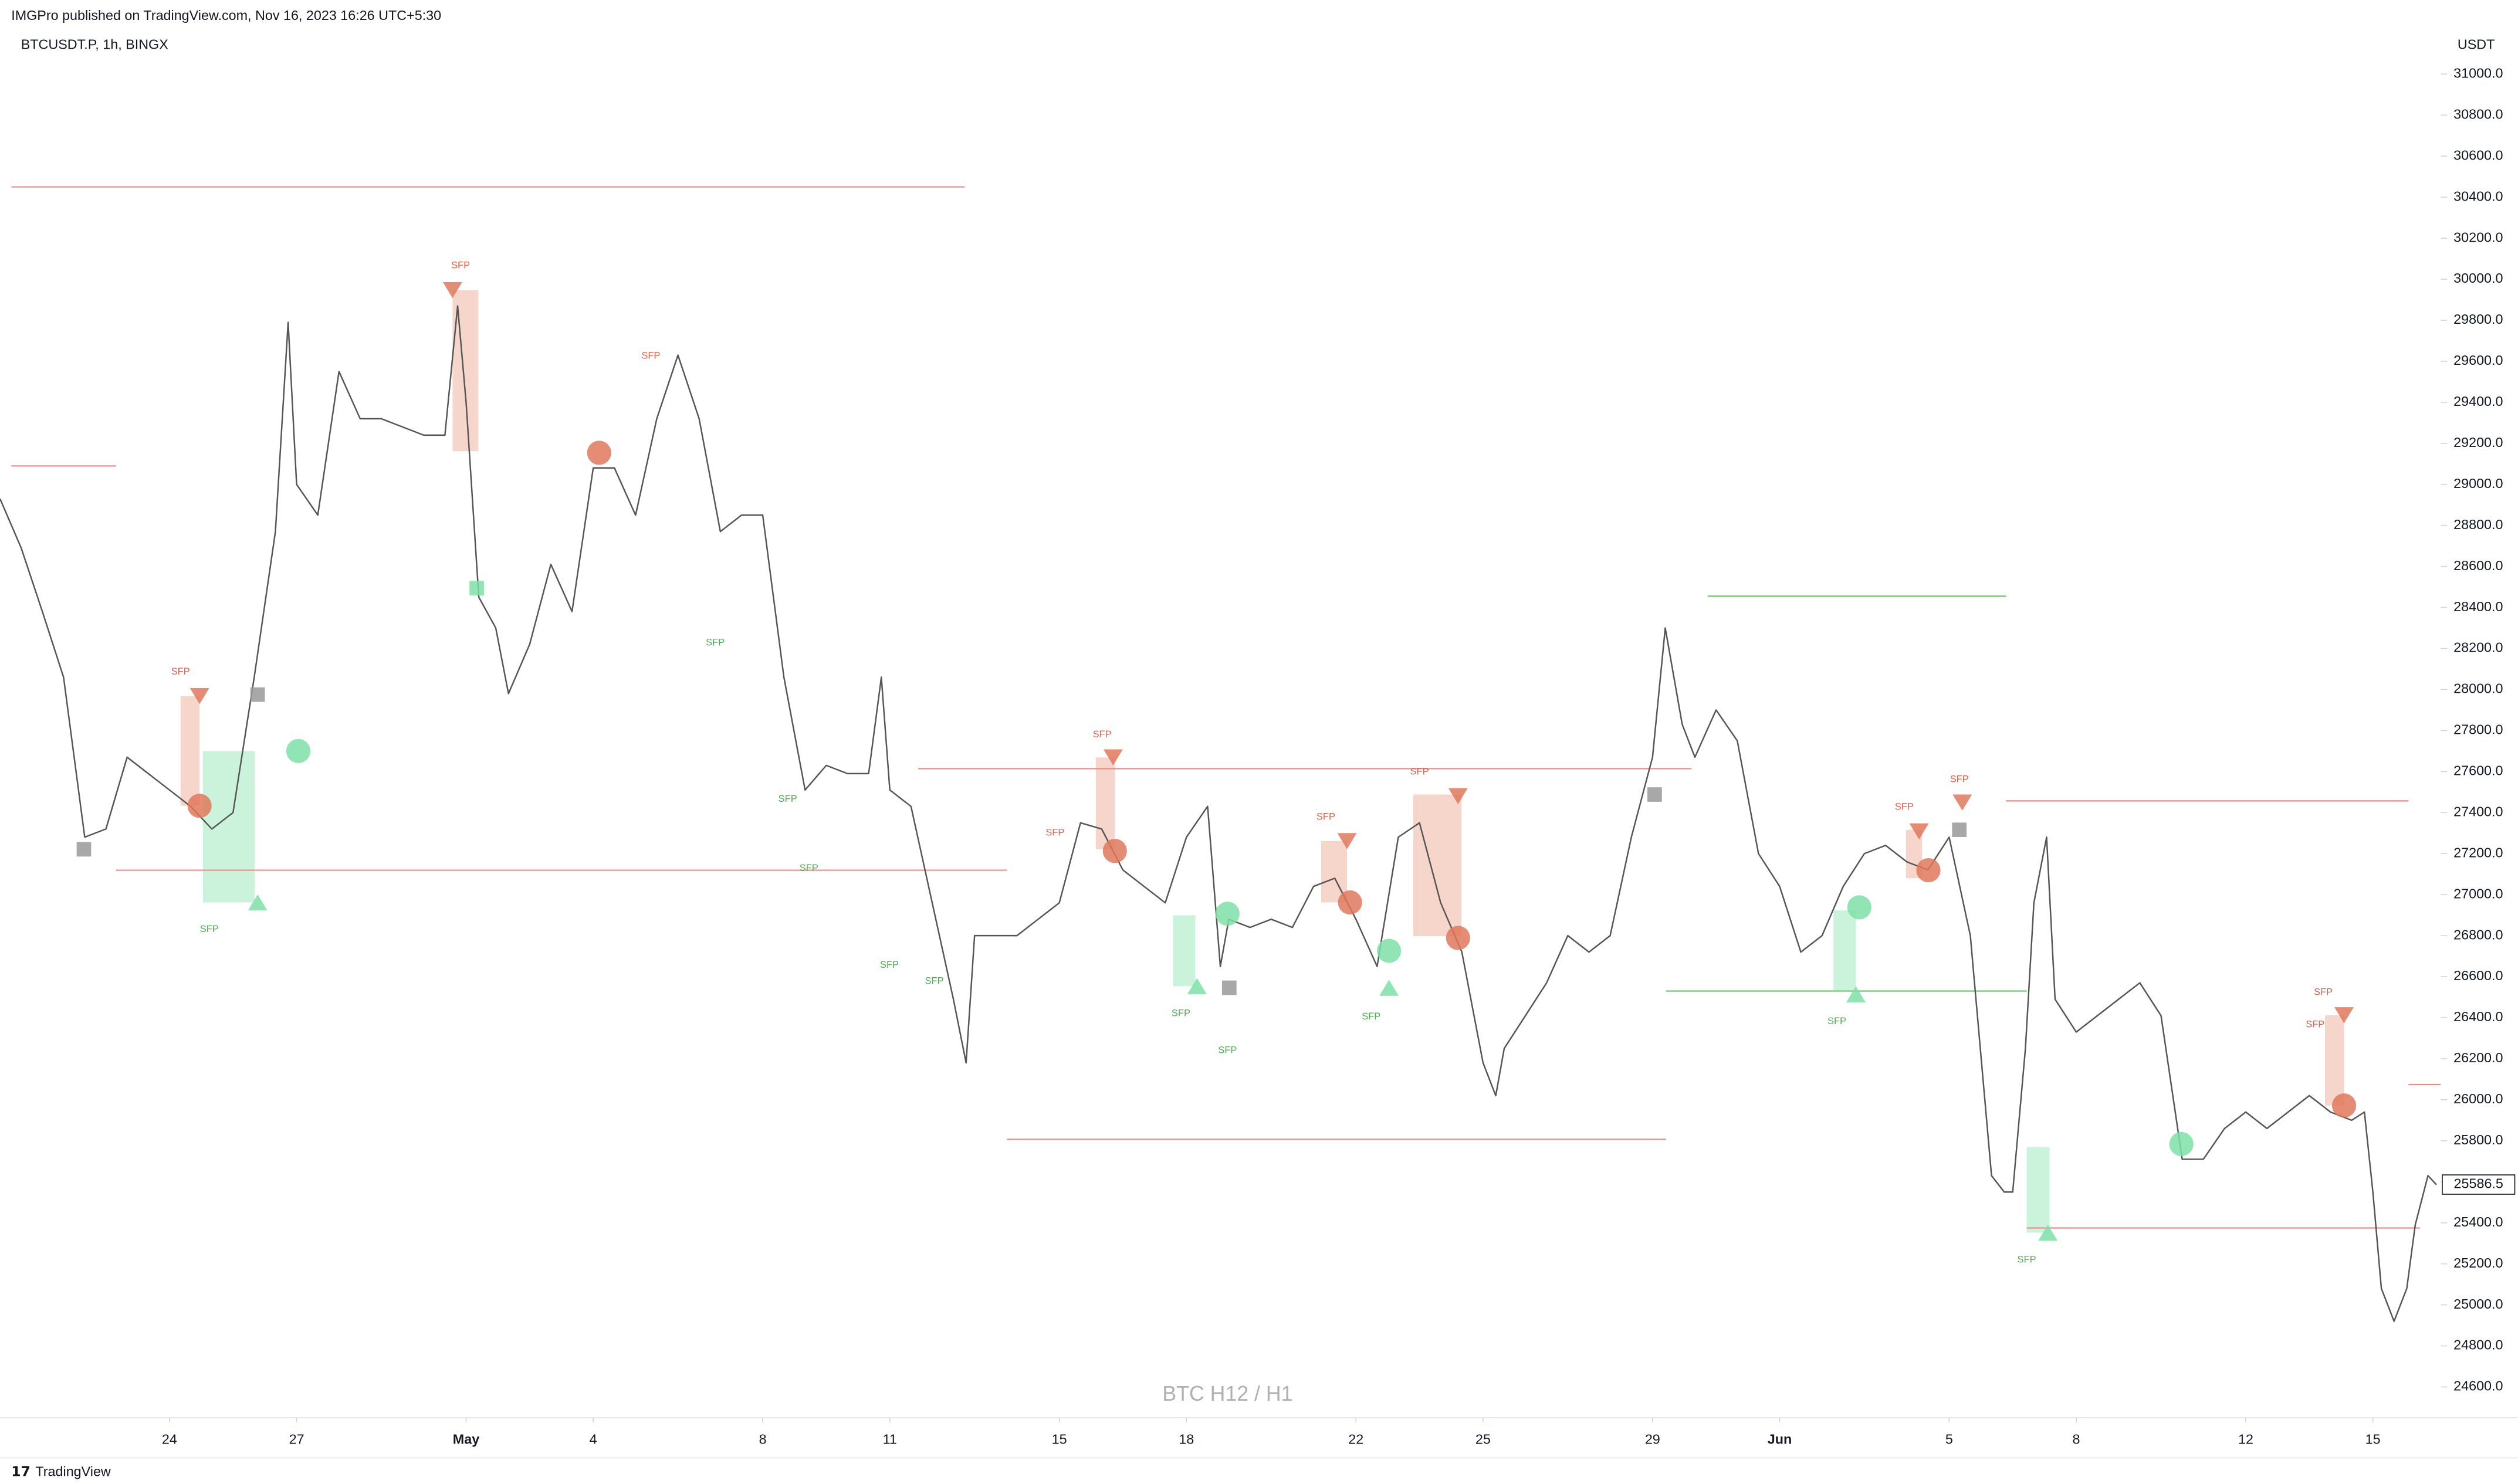 The height and width of the screenshot is (1484, 2518). I want to click on currency: USDT, so click(2476, 45).